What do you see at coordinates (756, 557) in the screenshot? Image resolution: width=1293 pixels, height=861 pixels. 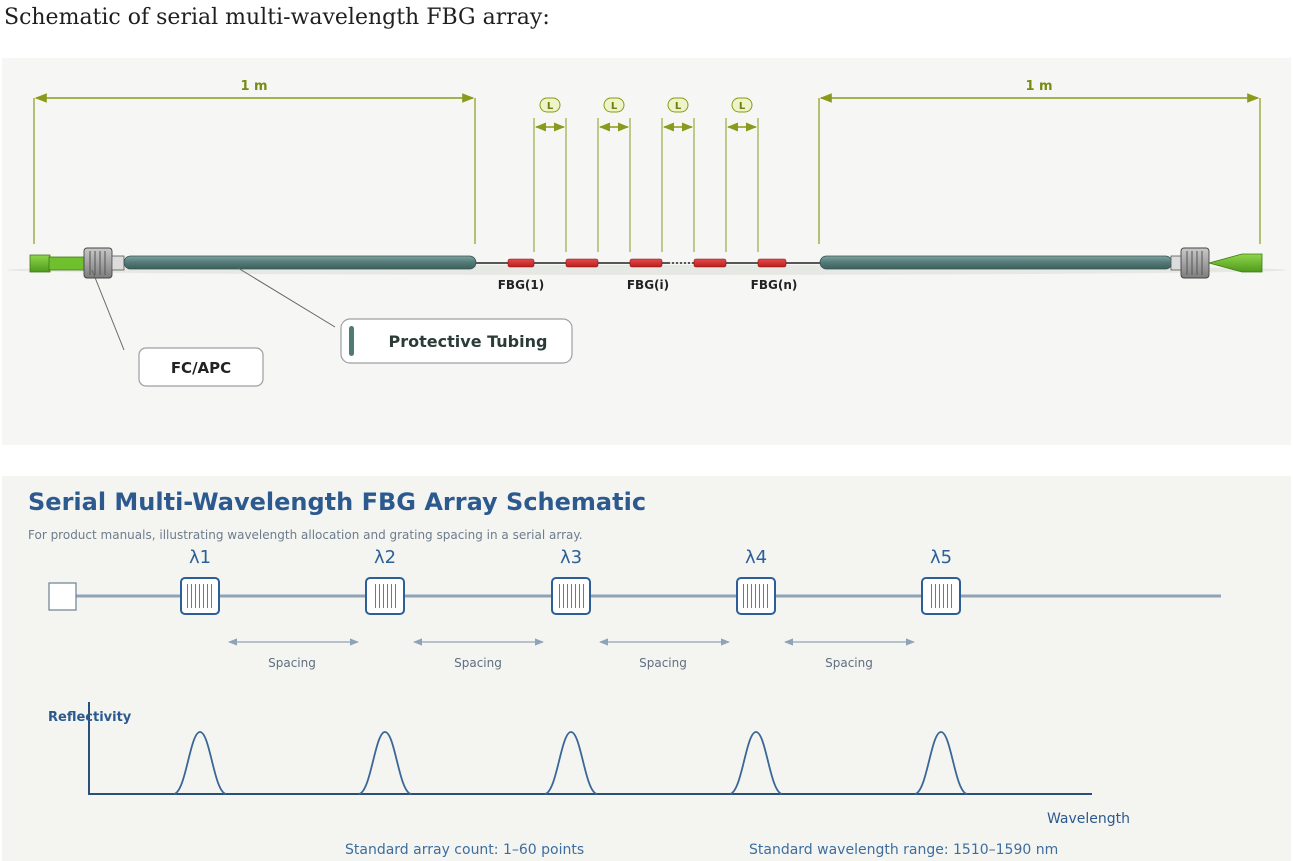 I see `wavelength-label-4: λ4` at bounding box center [756, 557].